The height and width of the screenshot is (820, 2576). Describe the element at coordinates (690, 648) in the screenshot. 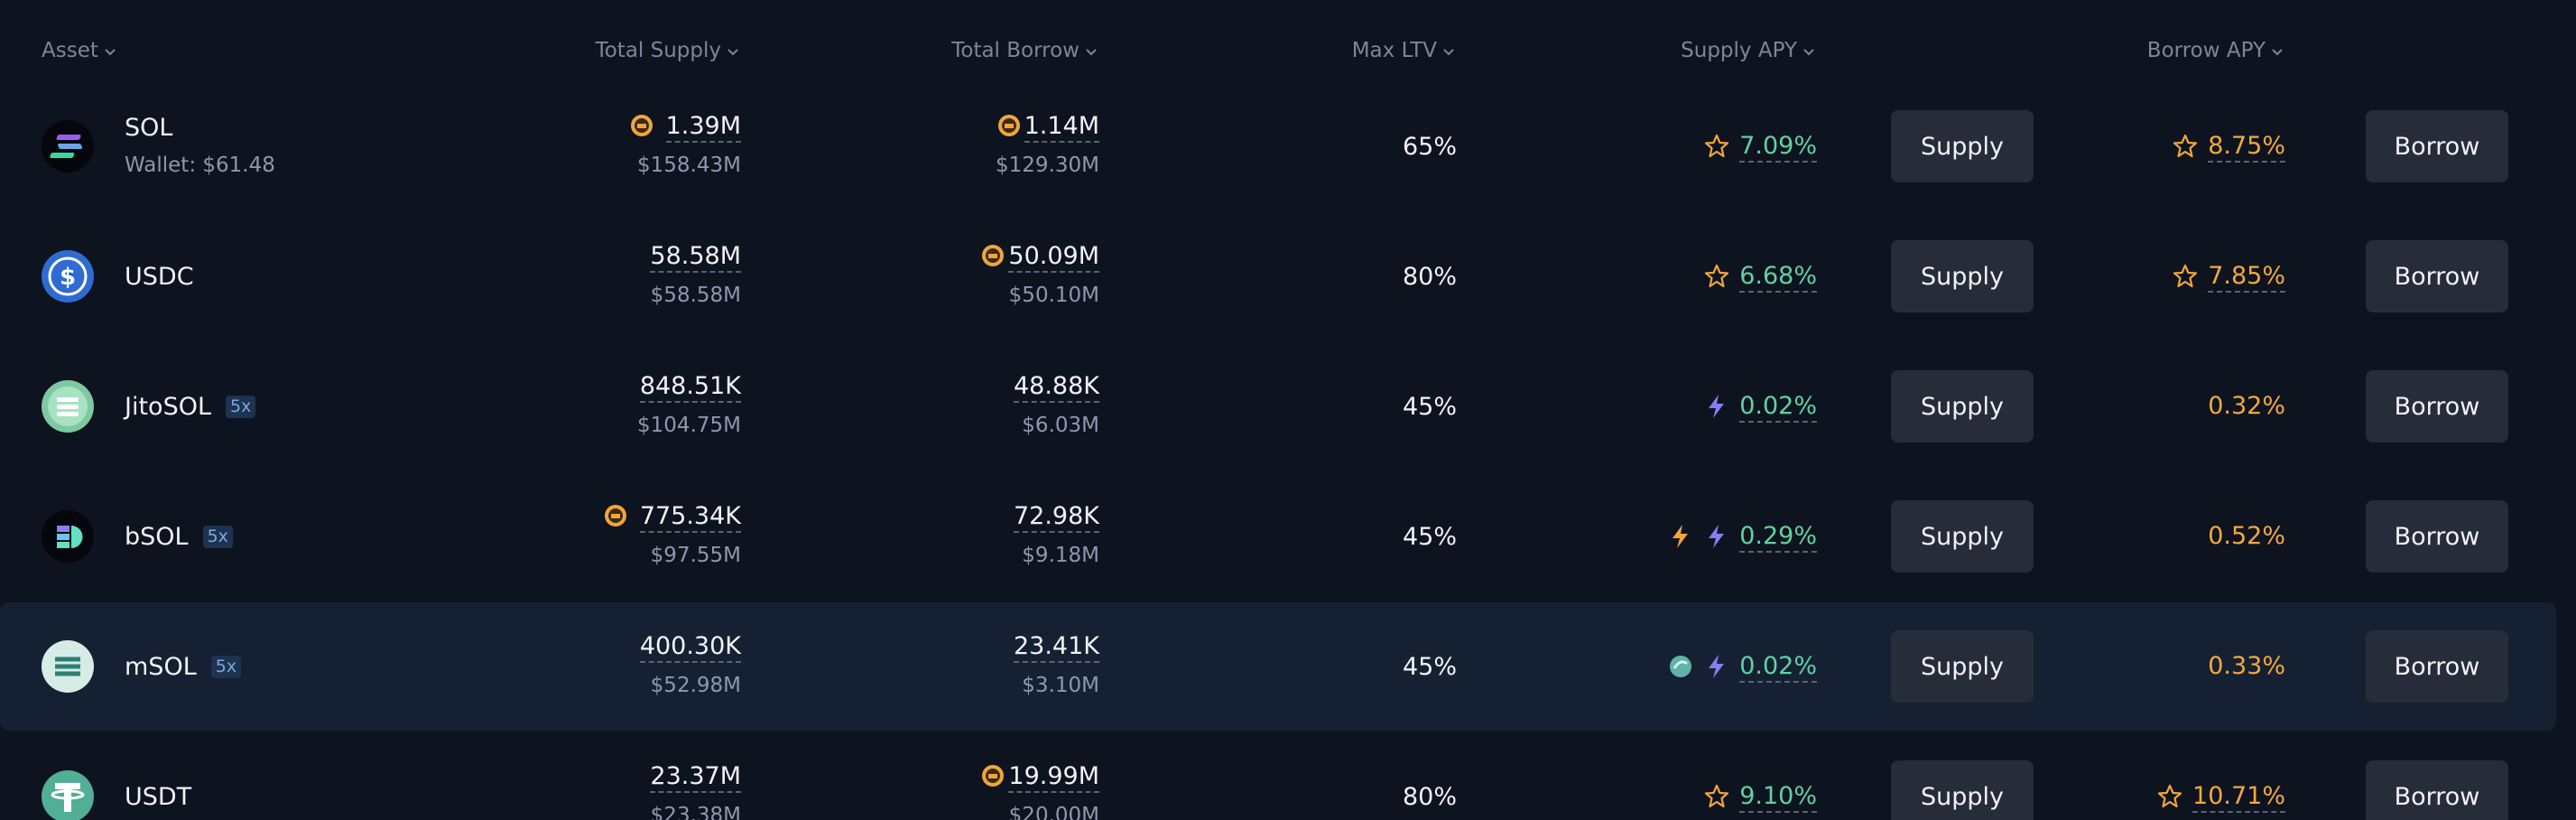

I see `total-supply: 400.30K` at that location.